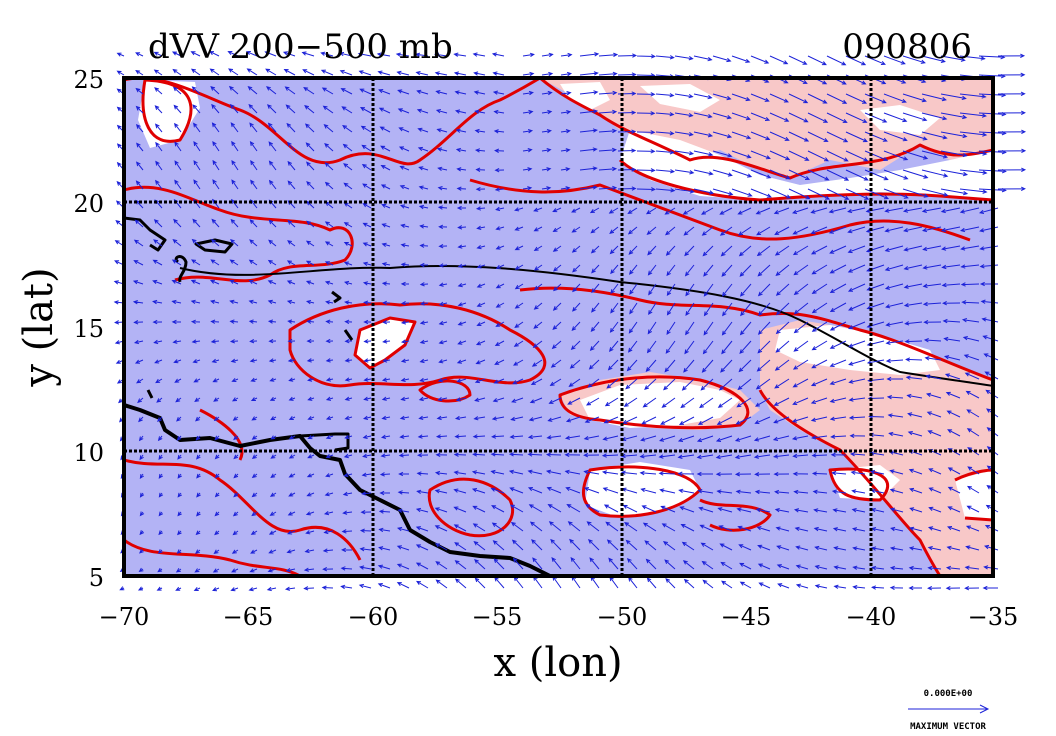  I want to click on y-tick-label: 15, so click(88, 329).